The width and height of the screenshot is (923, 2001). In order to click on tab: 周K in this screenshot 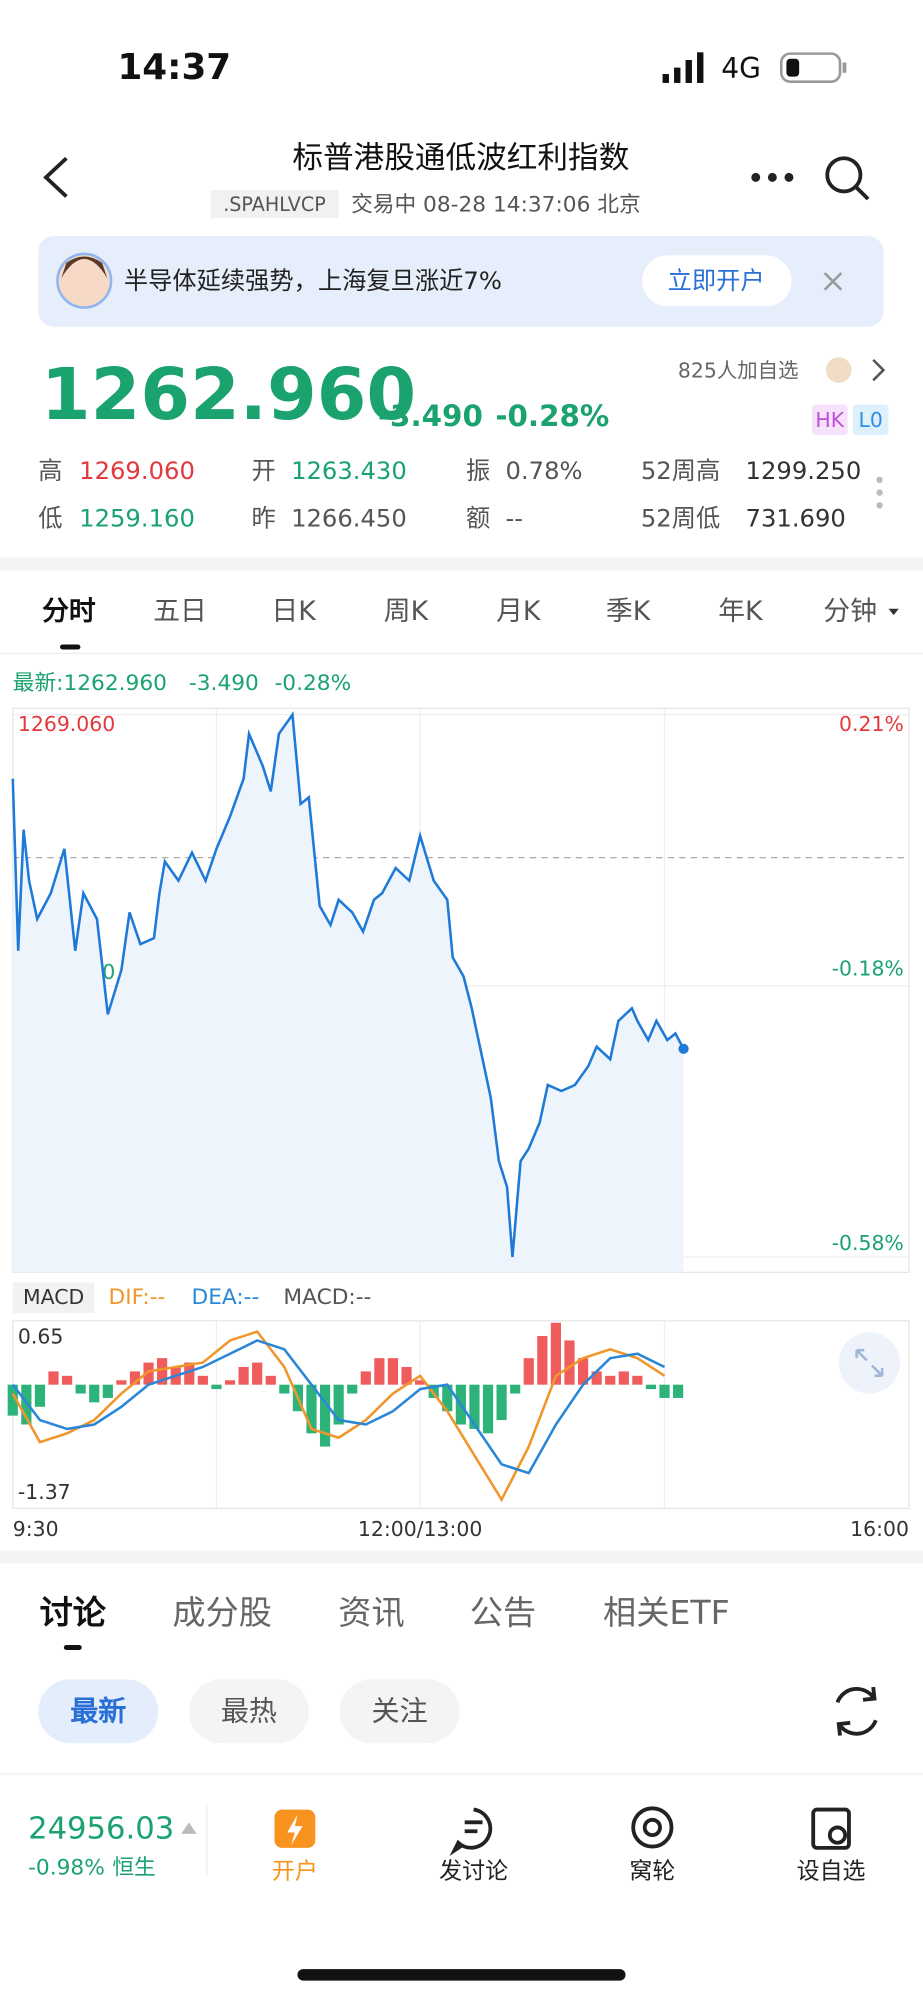, I will do `click(407, 611)`.